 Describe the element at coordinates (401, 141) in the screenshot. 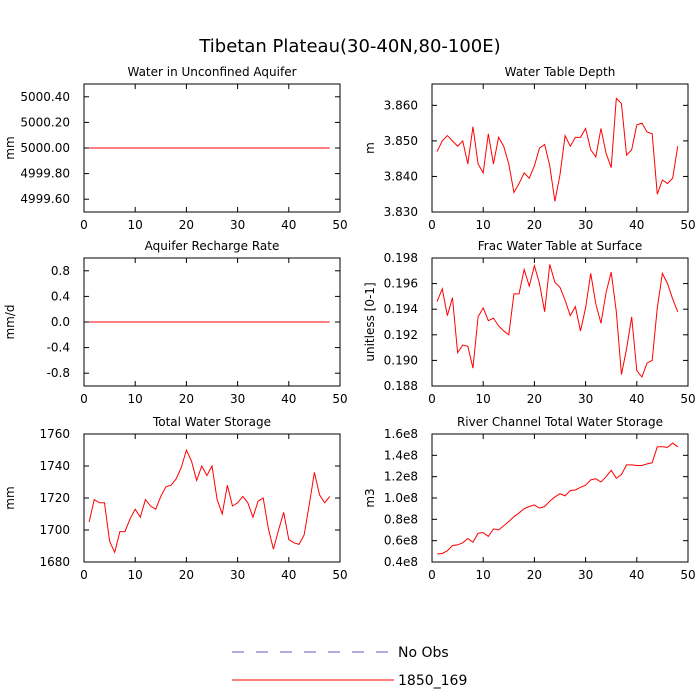

I see `y-tick-label: 3.850` at that location.